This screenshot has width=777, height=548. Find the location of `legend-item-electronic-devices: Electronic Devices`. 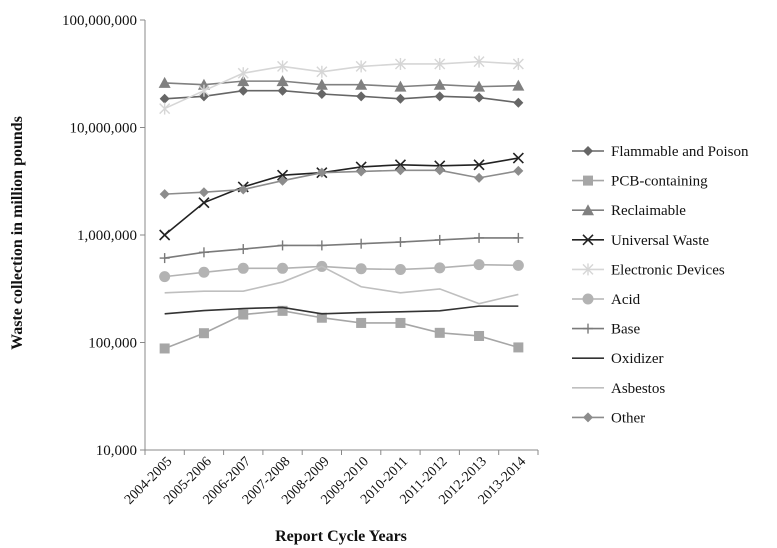

legend-item-electronic-devices: Electronic Devices is located at coordinates (648, 270).